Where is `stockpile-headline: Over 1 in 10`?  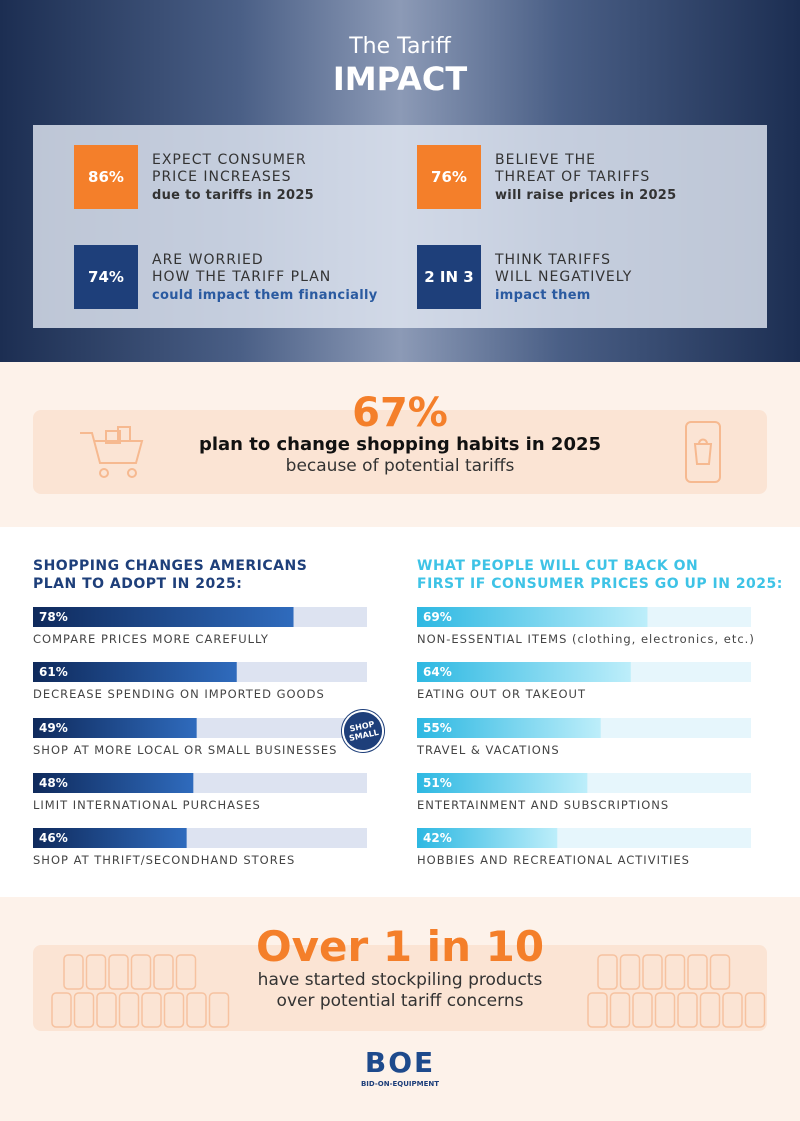
stockpile-headline: Over 1 in 10 is located at coordinates (400, 946).